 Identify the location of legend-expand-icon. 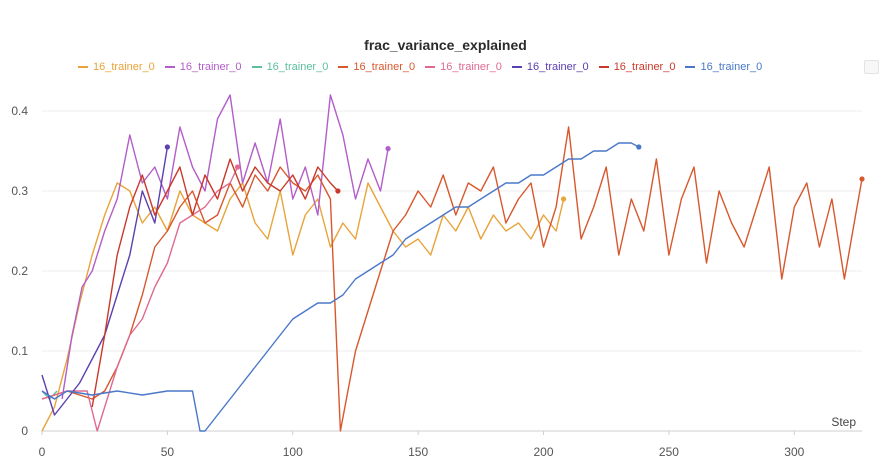
(871, 67).